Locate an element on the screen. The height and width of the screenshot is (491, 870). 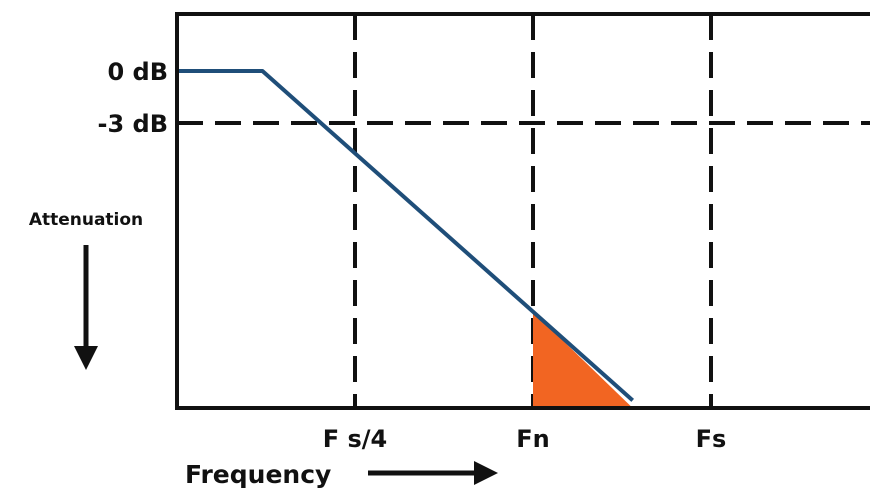
y-tick-label-1: -3 dB is located at coordinates (133, 124).